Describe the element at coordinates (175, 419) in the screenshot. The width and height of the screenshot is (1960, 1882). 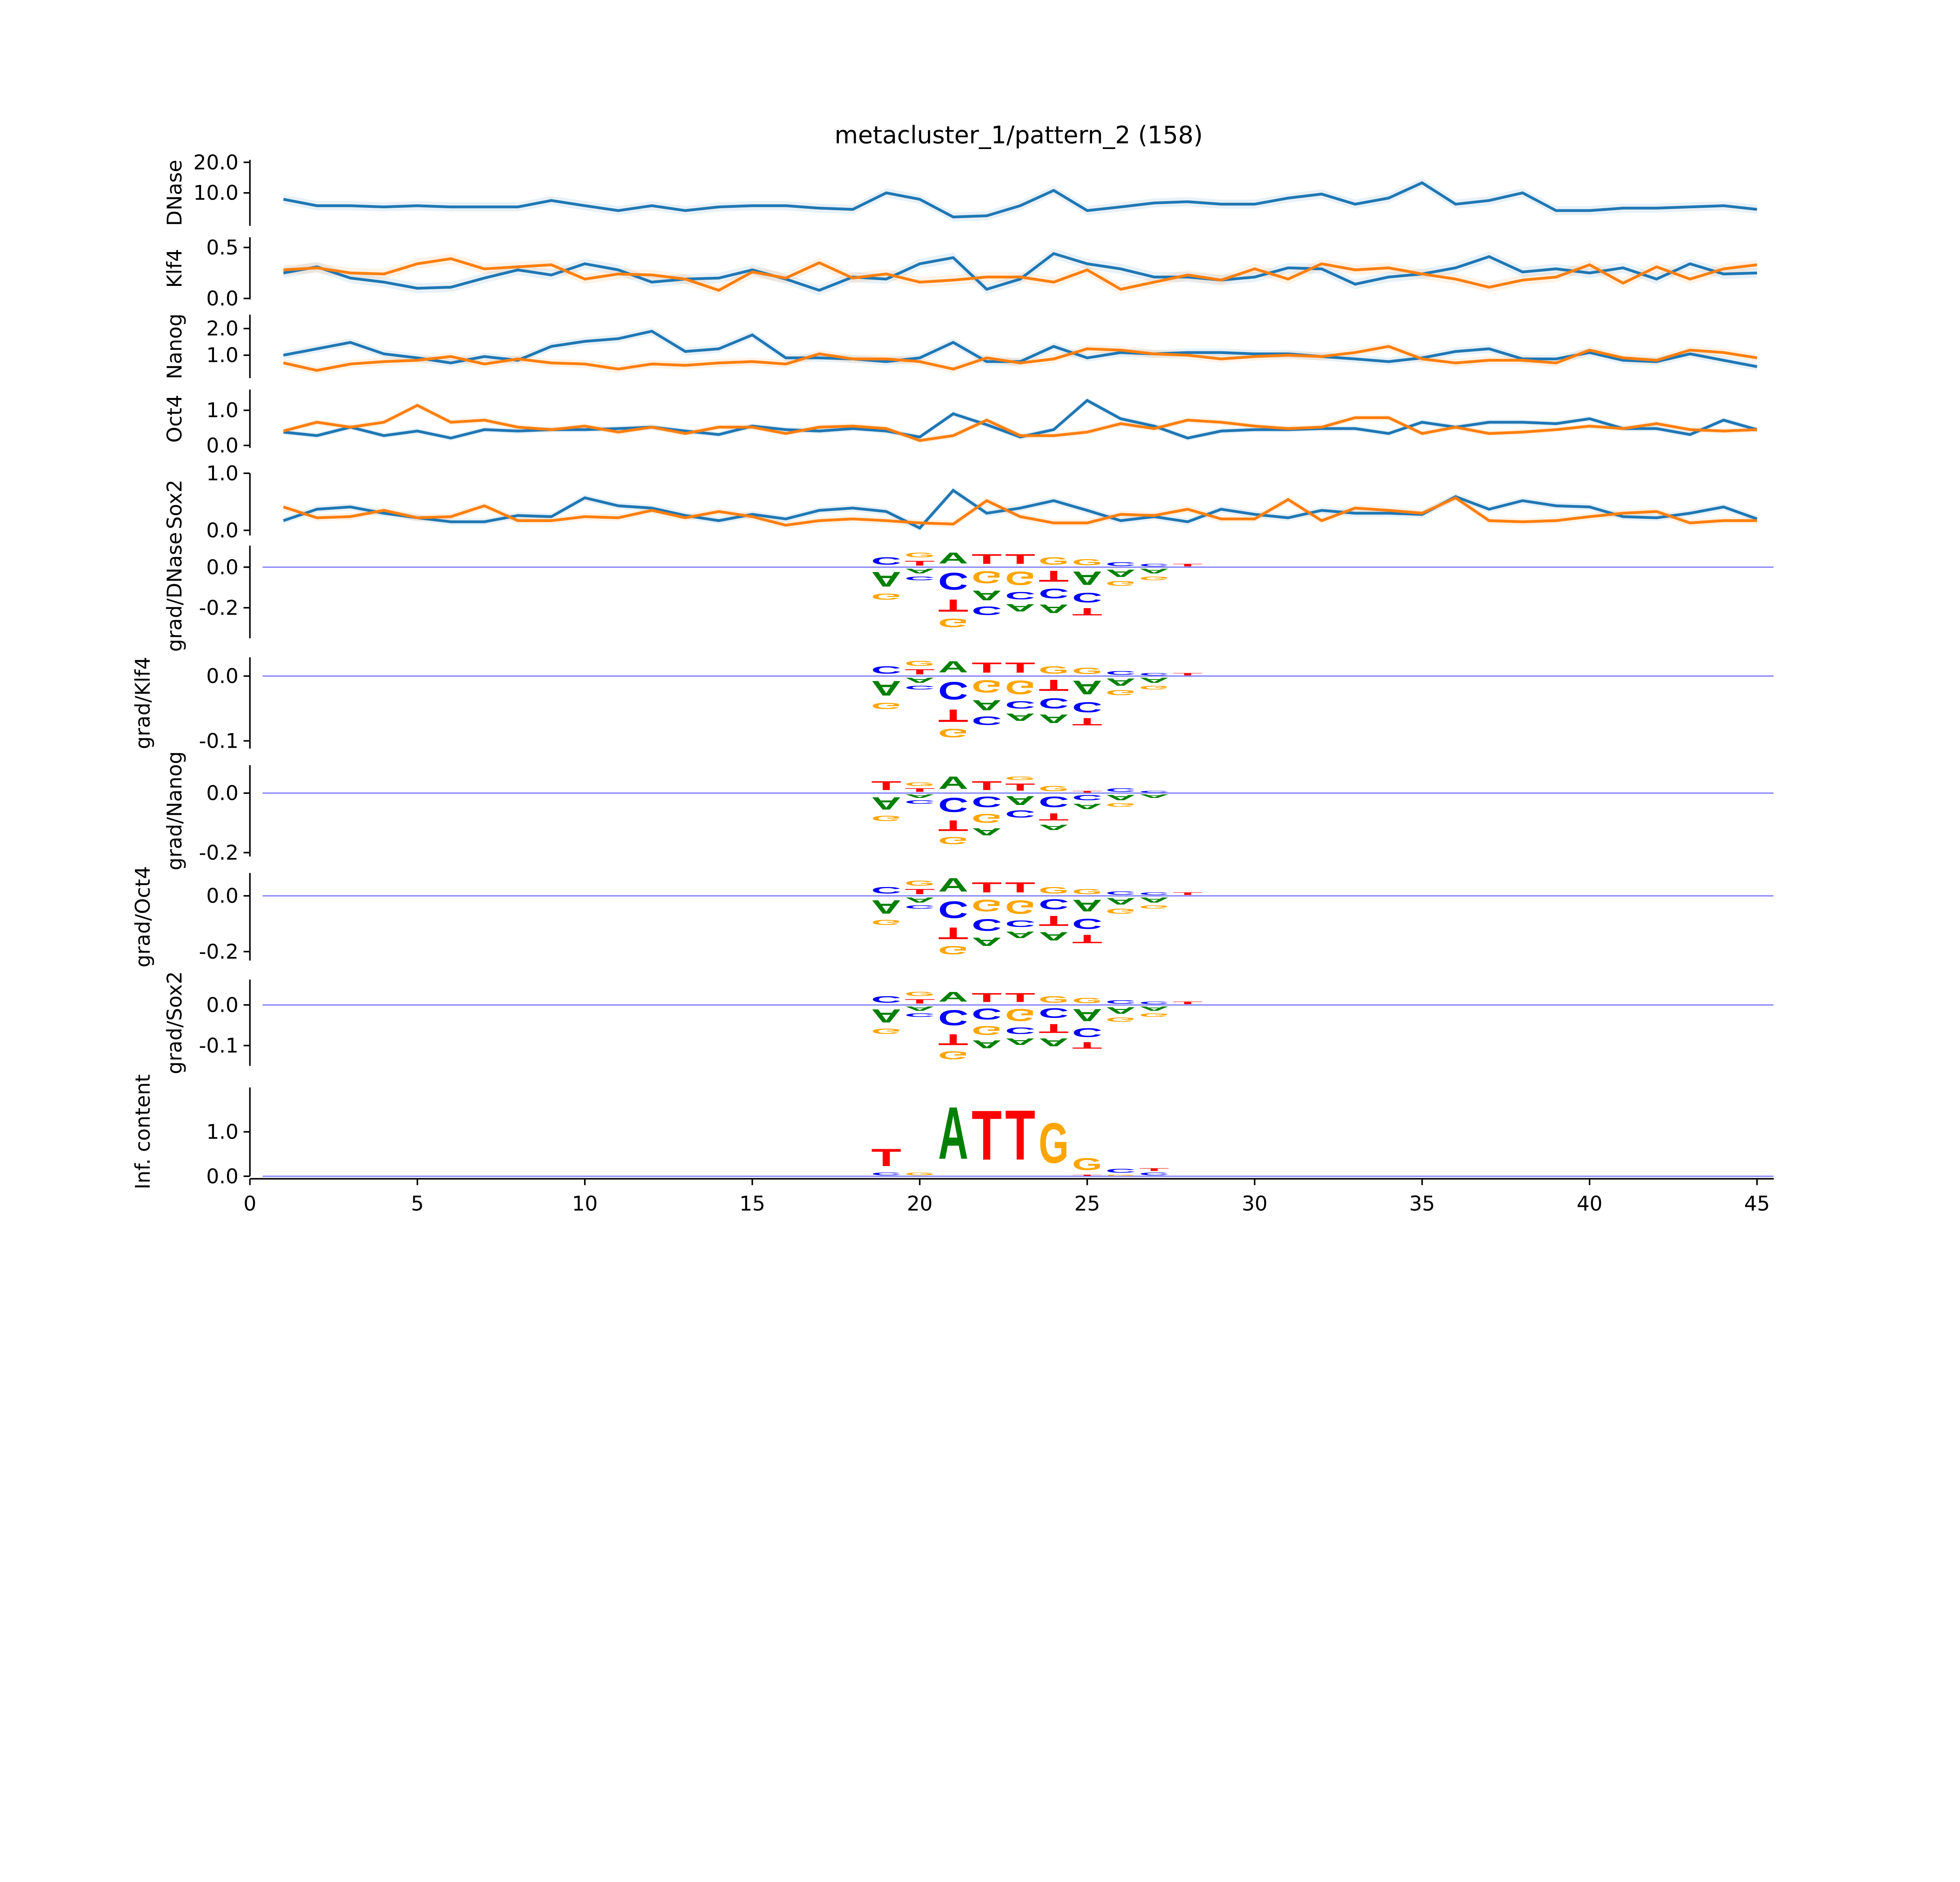
I see `y-axis-label: Oct4` at that location.